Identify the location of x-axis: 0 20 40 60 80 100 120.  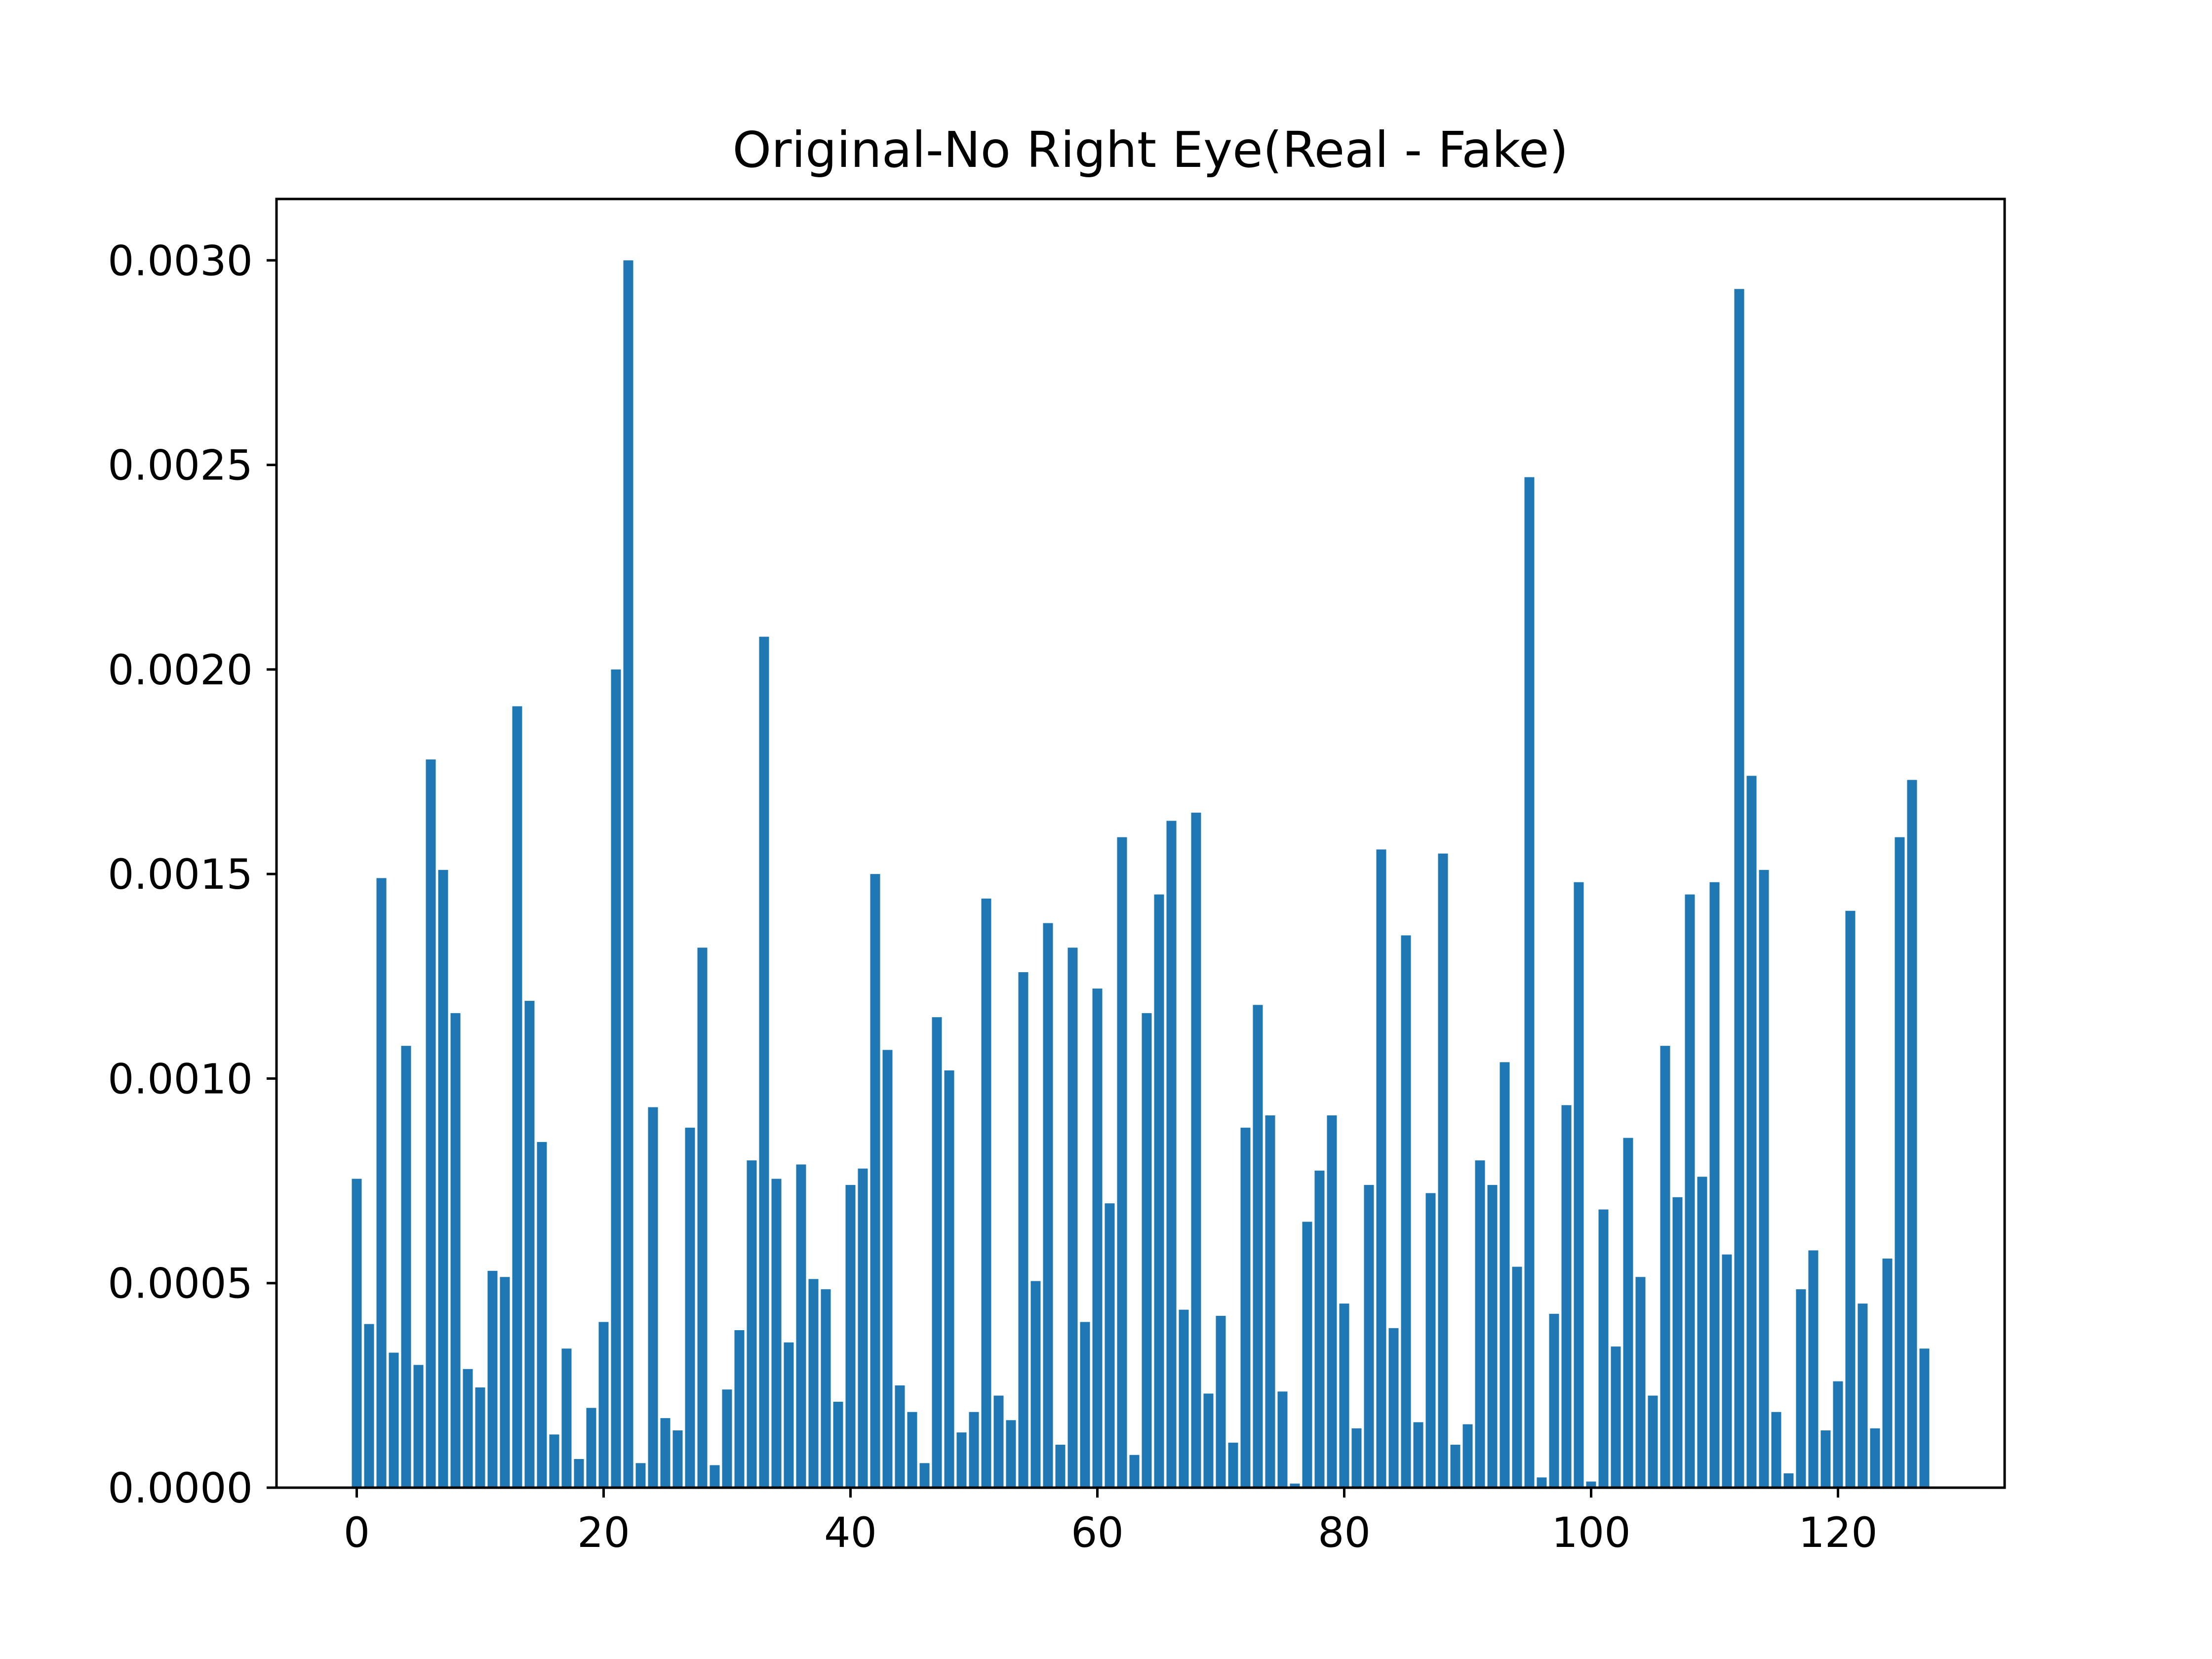
(1111, 1523).